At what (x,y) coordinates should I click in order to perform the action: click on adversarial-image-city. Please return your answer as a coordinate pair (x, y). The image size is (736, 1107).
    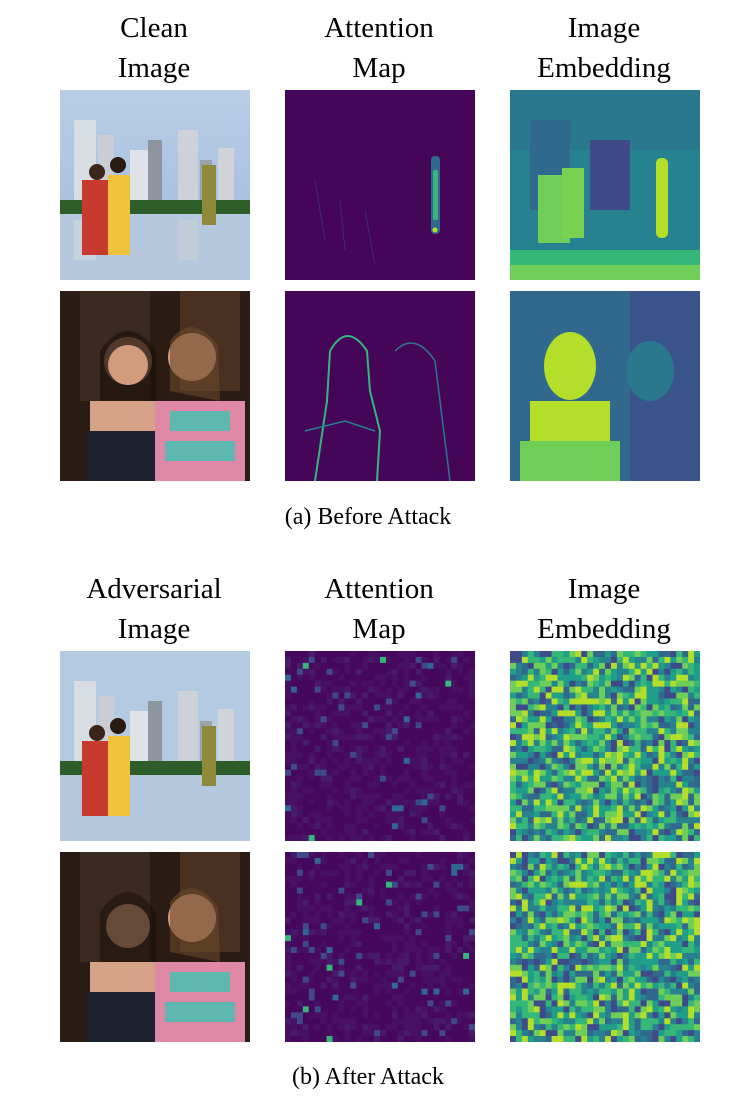
    Looking at the image, I should click on (155, 746).